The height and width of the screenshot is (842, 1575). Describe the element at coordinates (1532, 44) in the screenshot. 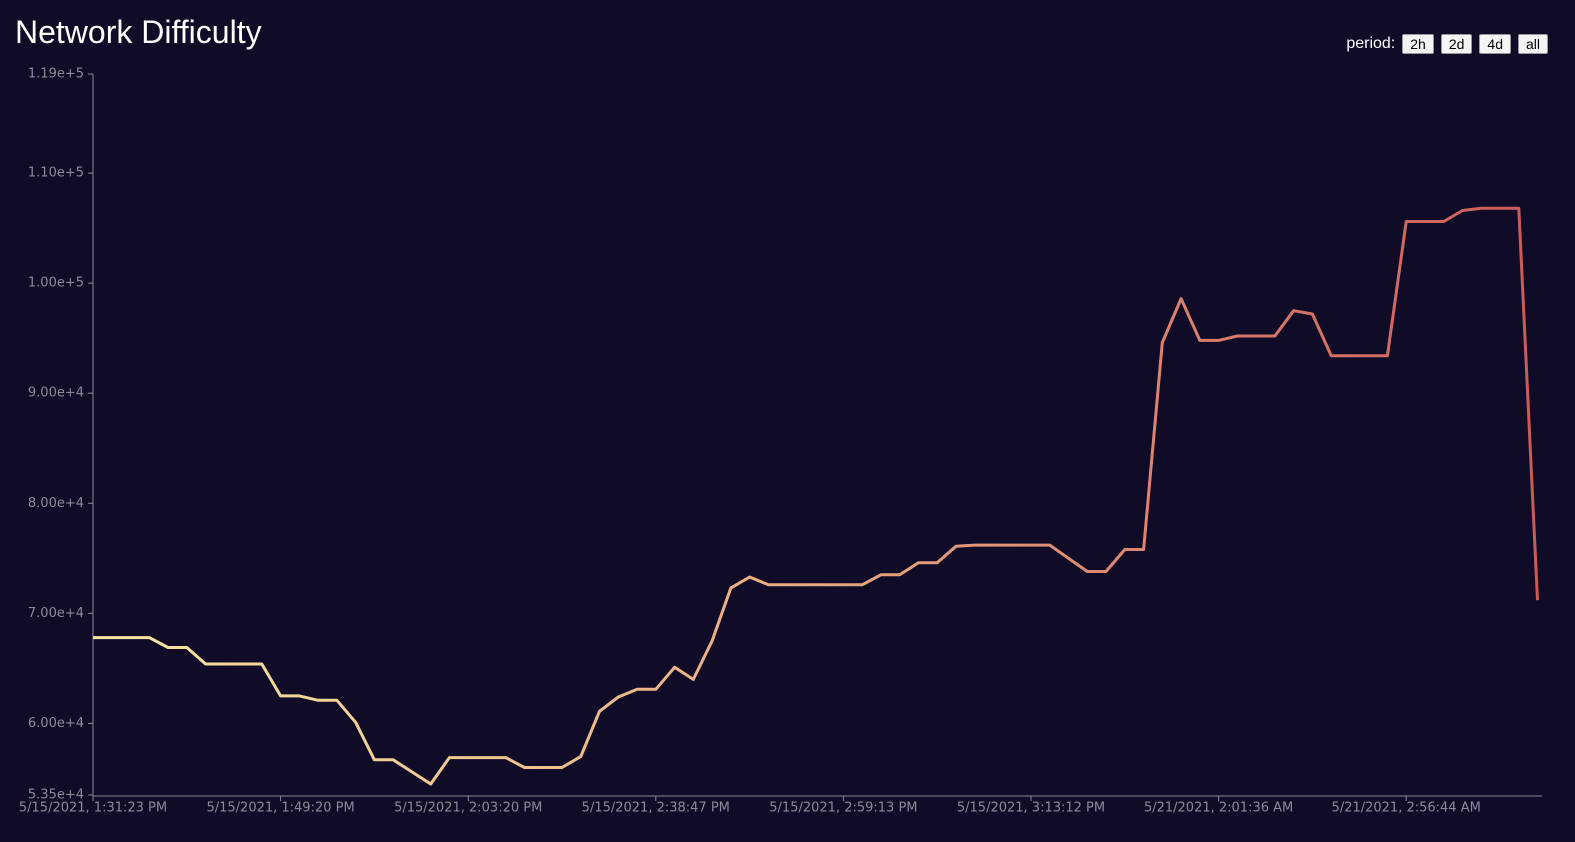

I see `period-button: all` at that location.